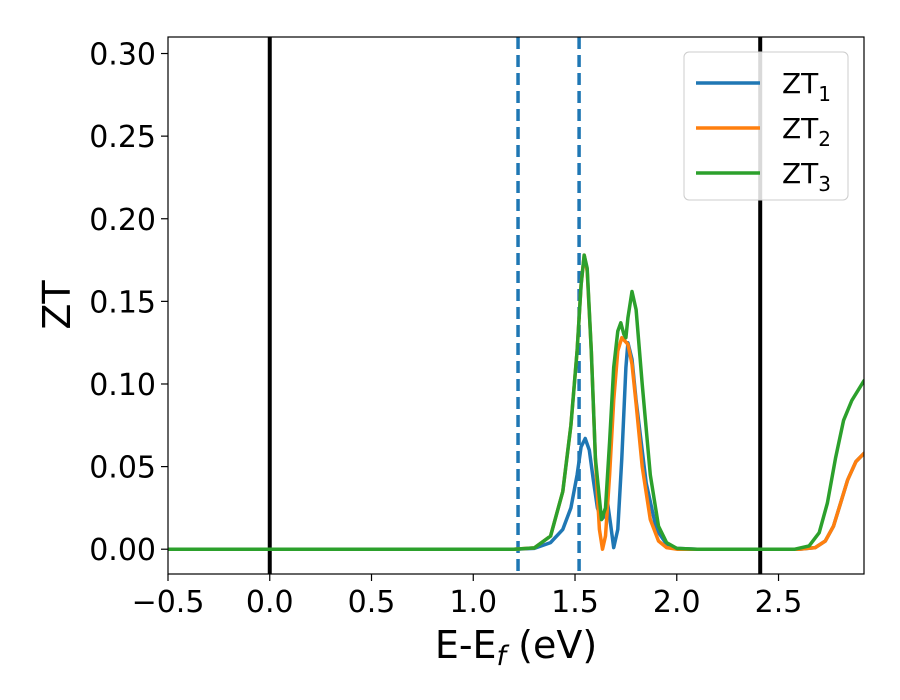  I want to click on legend-label-3: ZT3, so click(806, 176).